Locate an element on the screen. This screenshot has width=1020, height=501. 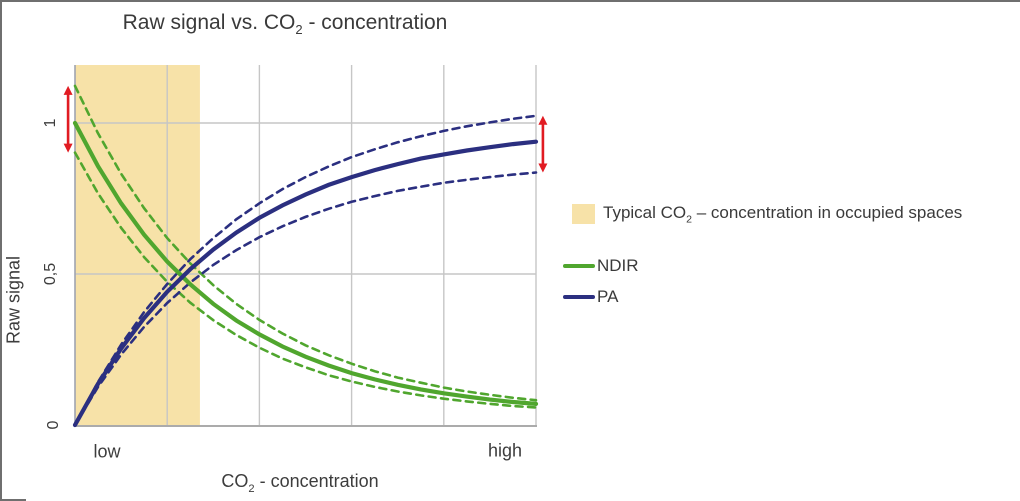
ndir-legend-label: NDIR is located at coordinates (618, 265).